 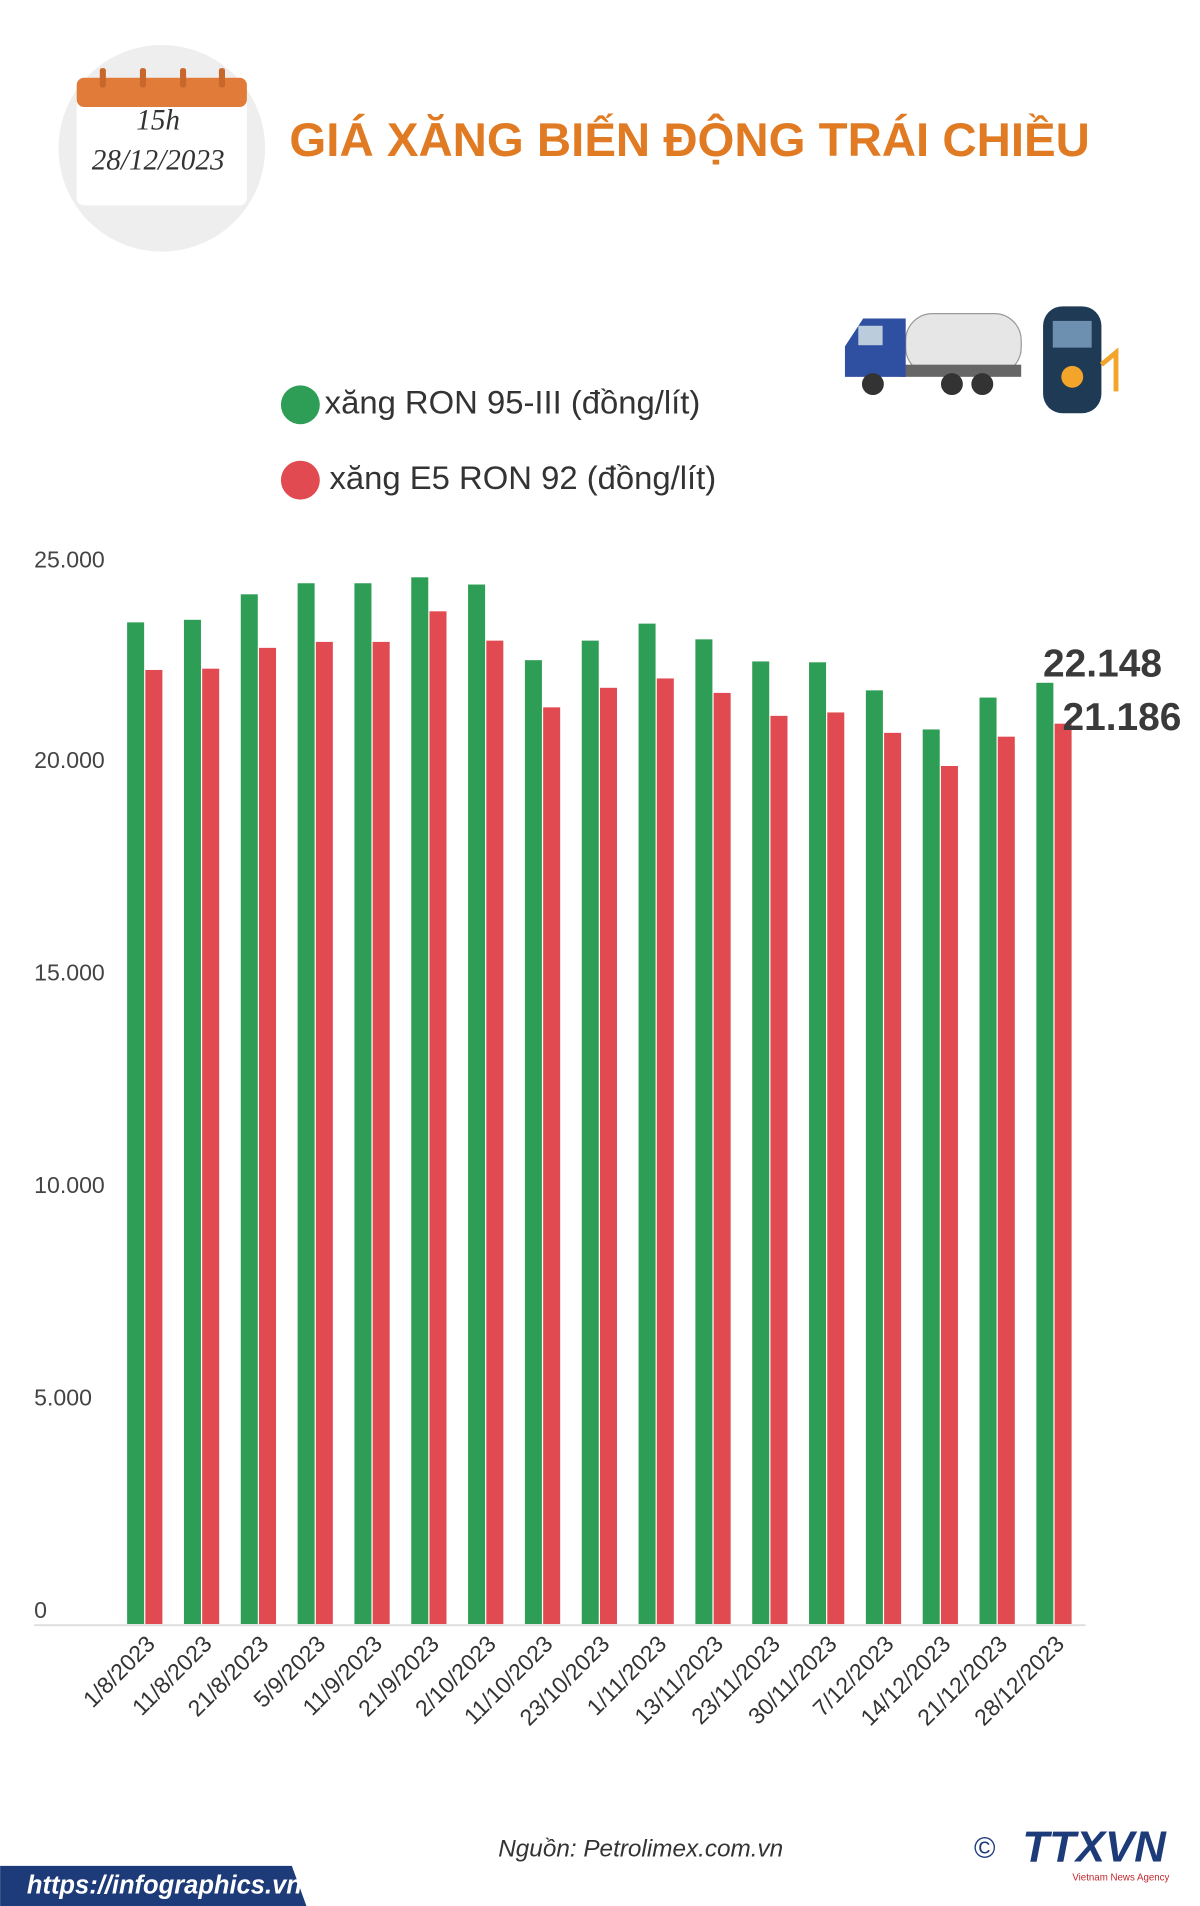 What do you see at coordinates (158, 120) in the screenshot?
I see `badge-time: 15h` at bounding box center [158, 120].